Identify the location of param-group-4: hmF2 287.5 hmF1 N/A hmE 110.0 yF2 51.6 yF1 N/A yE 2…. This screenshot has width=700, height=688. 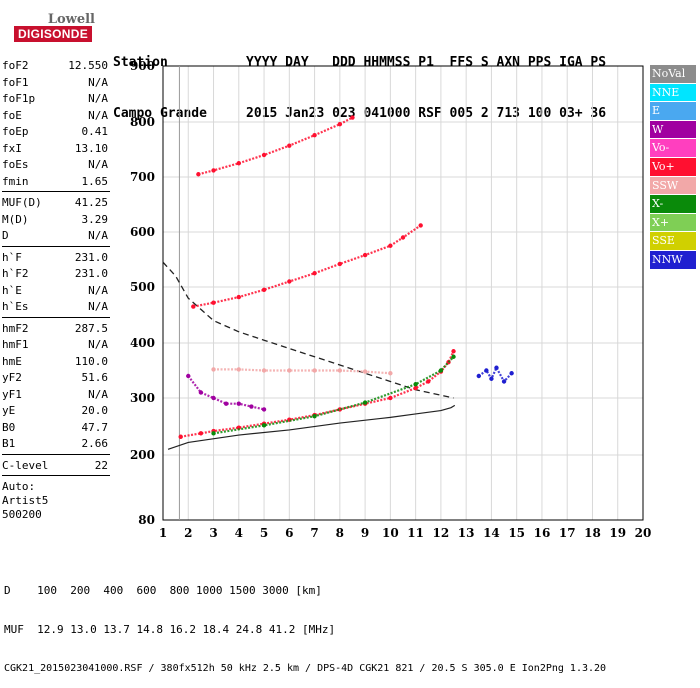
(56, 387).